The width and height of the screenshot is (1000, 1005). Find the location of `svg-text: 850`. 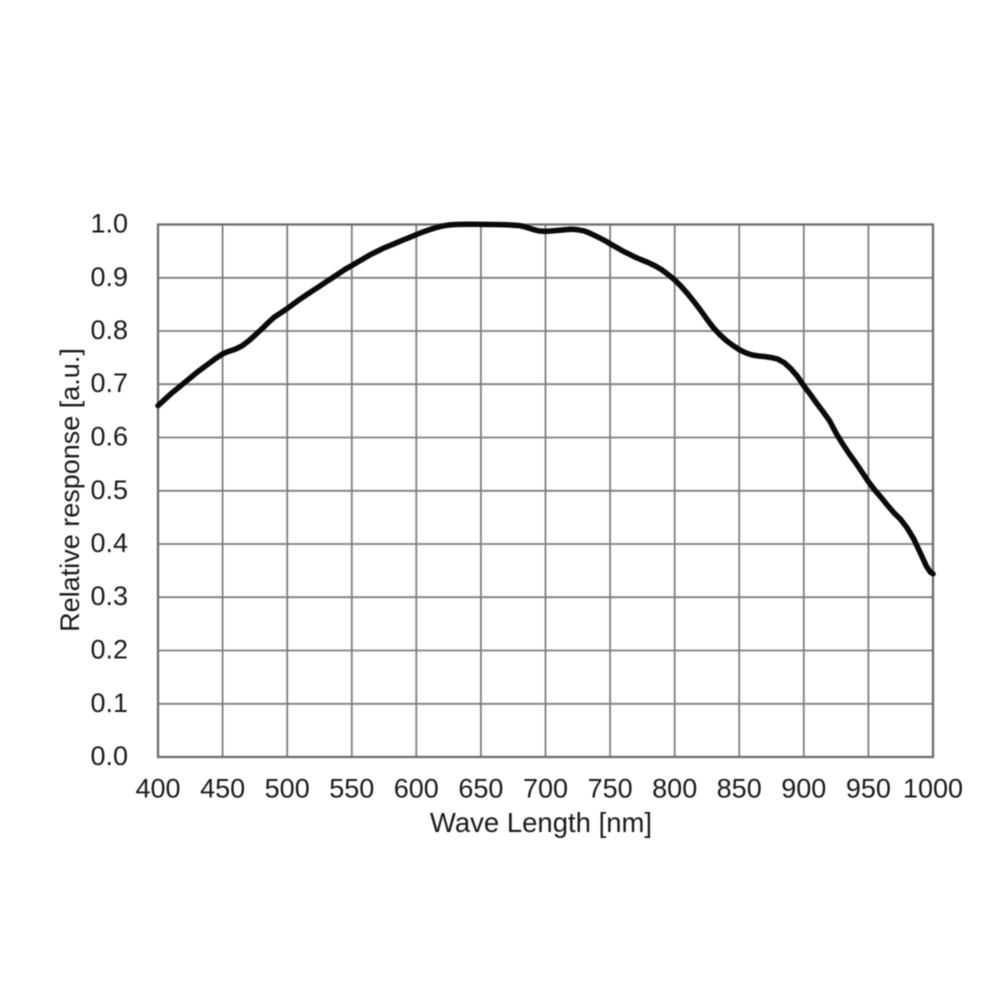

svg-text: 850 is located at coordinates (739, 789).